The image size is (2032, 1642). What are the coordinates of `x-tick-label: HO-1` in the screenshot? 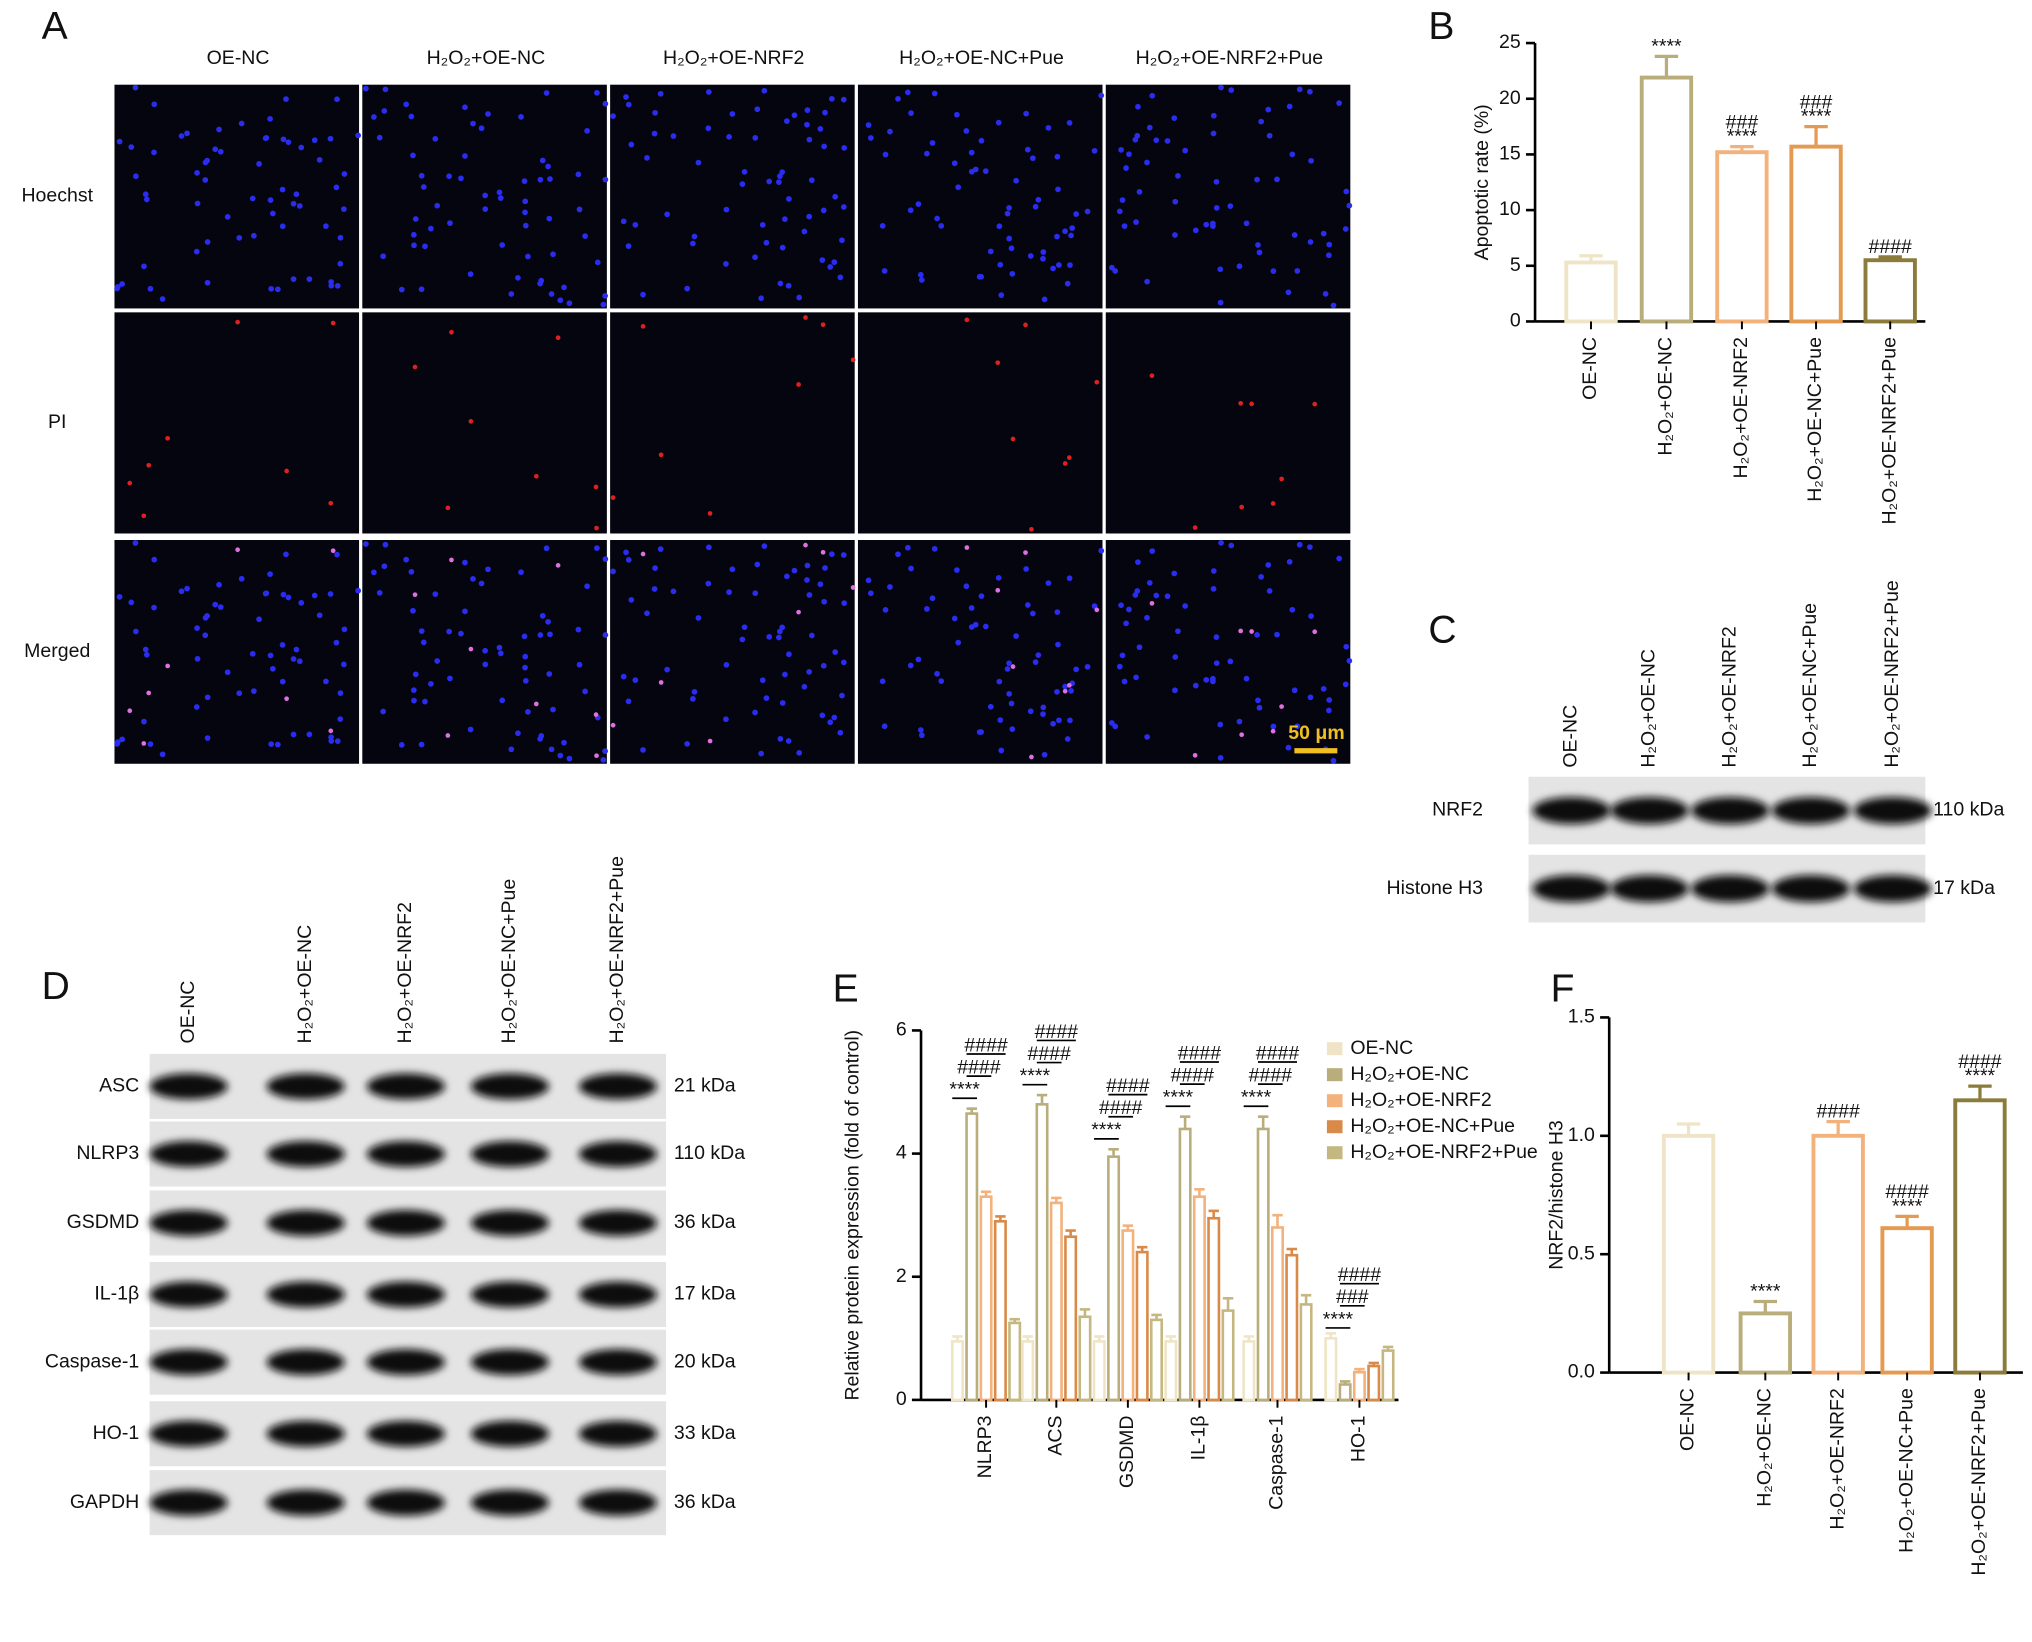 It's located at (1359, 1439).